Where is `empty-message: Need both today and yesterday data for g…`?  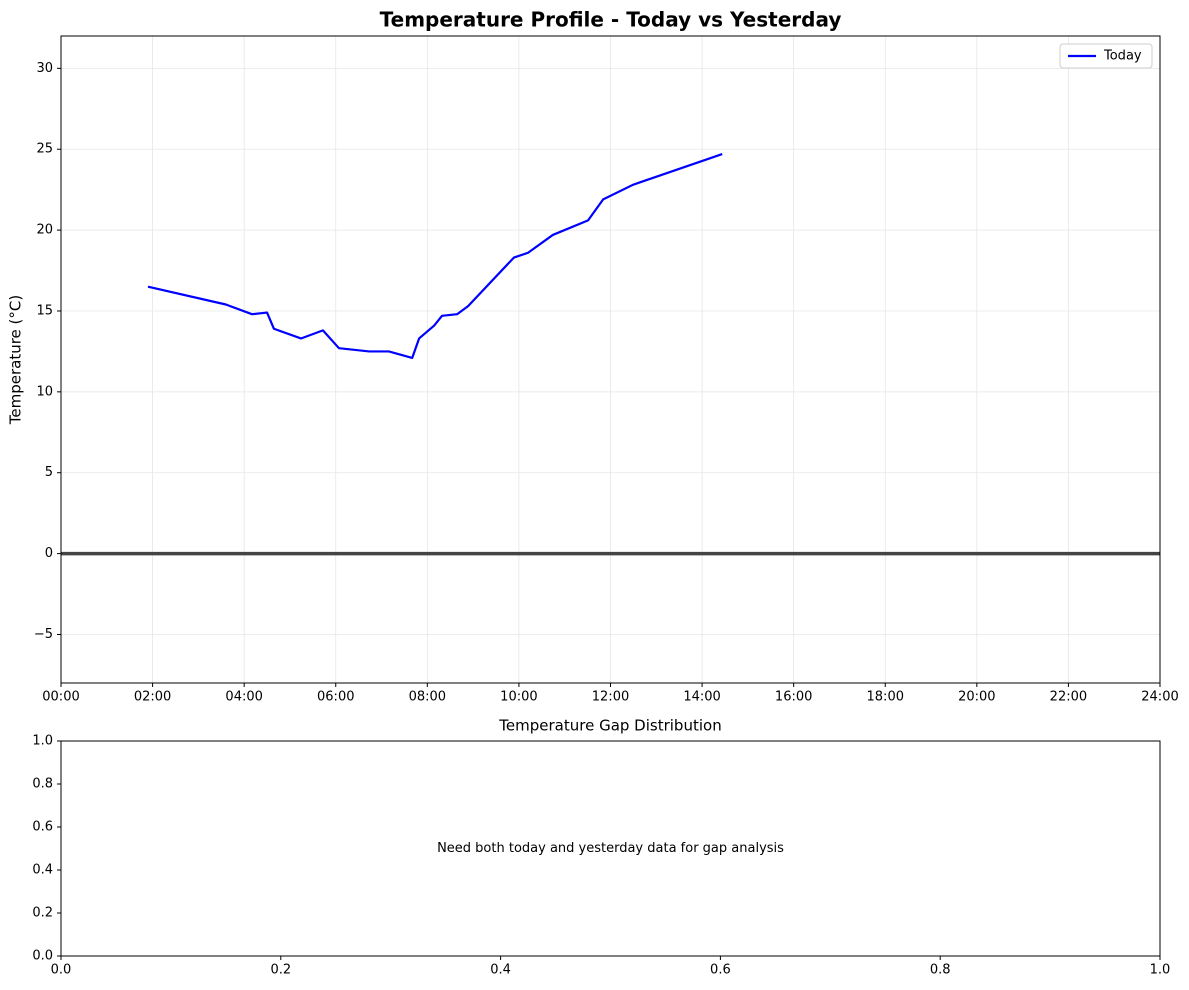 empty-message: Need both today and yesterday data for g… is located at coordinates (610, 848).